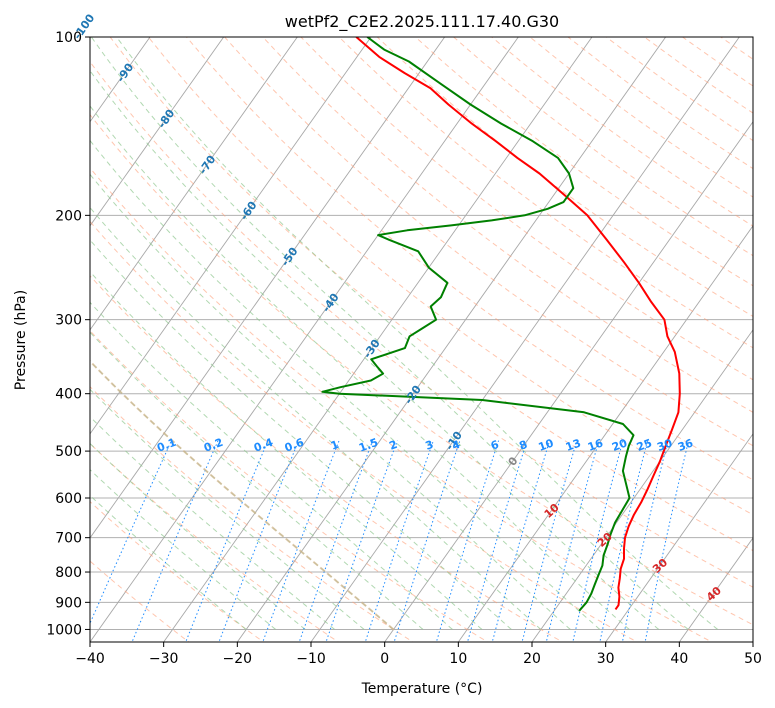 The image size is (775, 708). What do you see at coordinates (767, 340) in the screenshot?
I see `dry-adiabat-line` at bounding box center [767, 340].